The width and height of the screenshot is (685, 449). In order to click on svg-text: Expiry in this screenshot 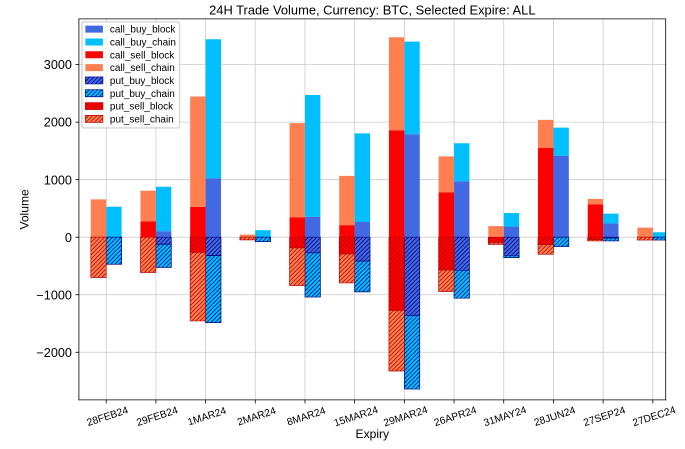, I will do `click(373, 434)`.